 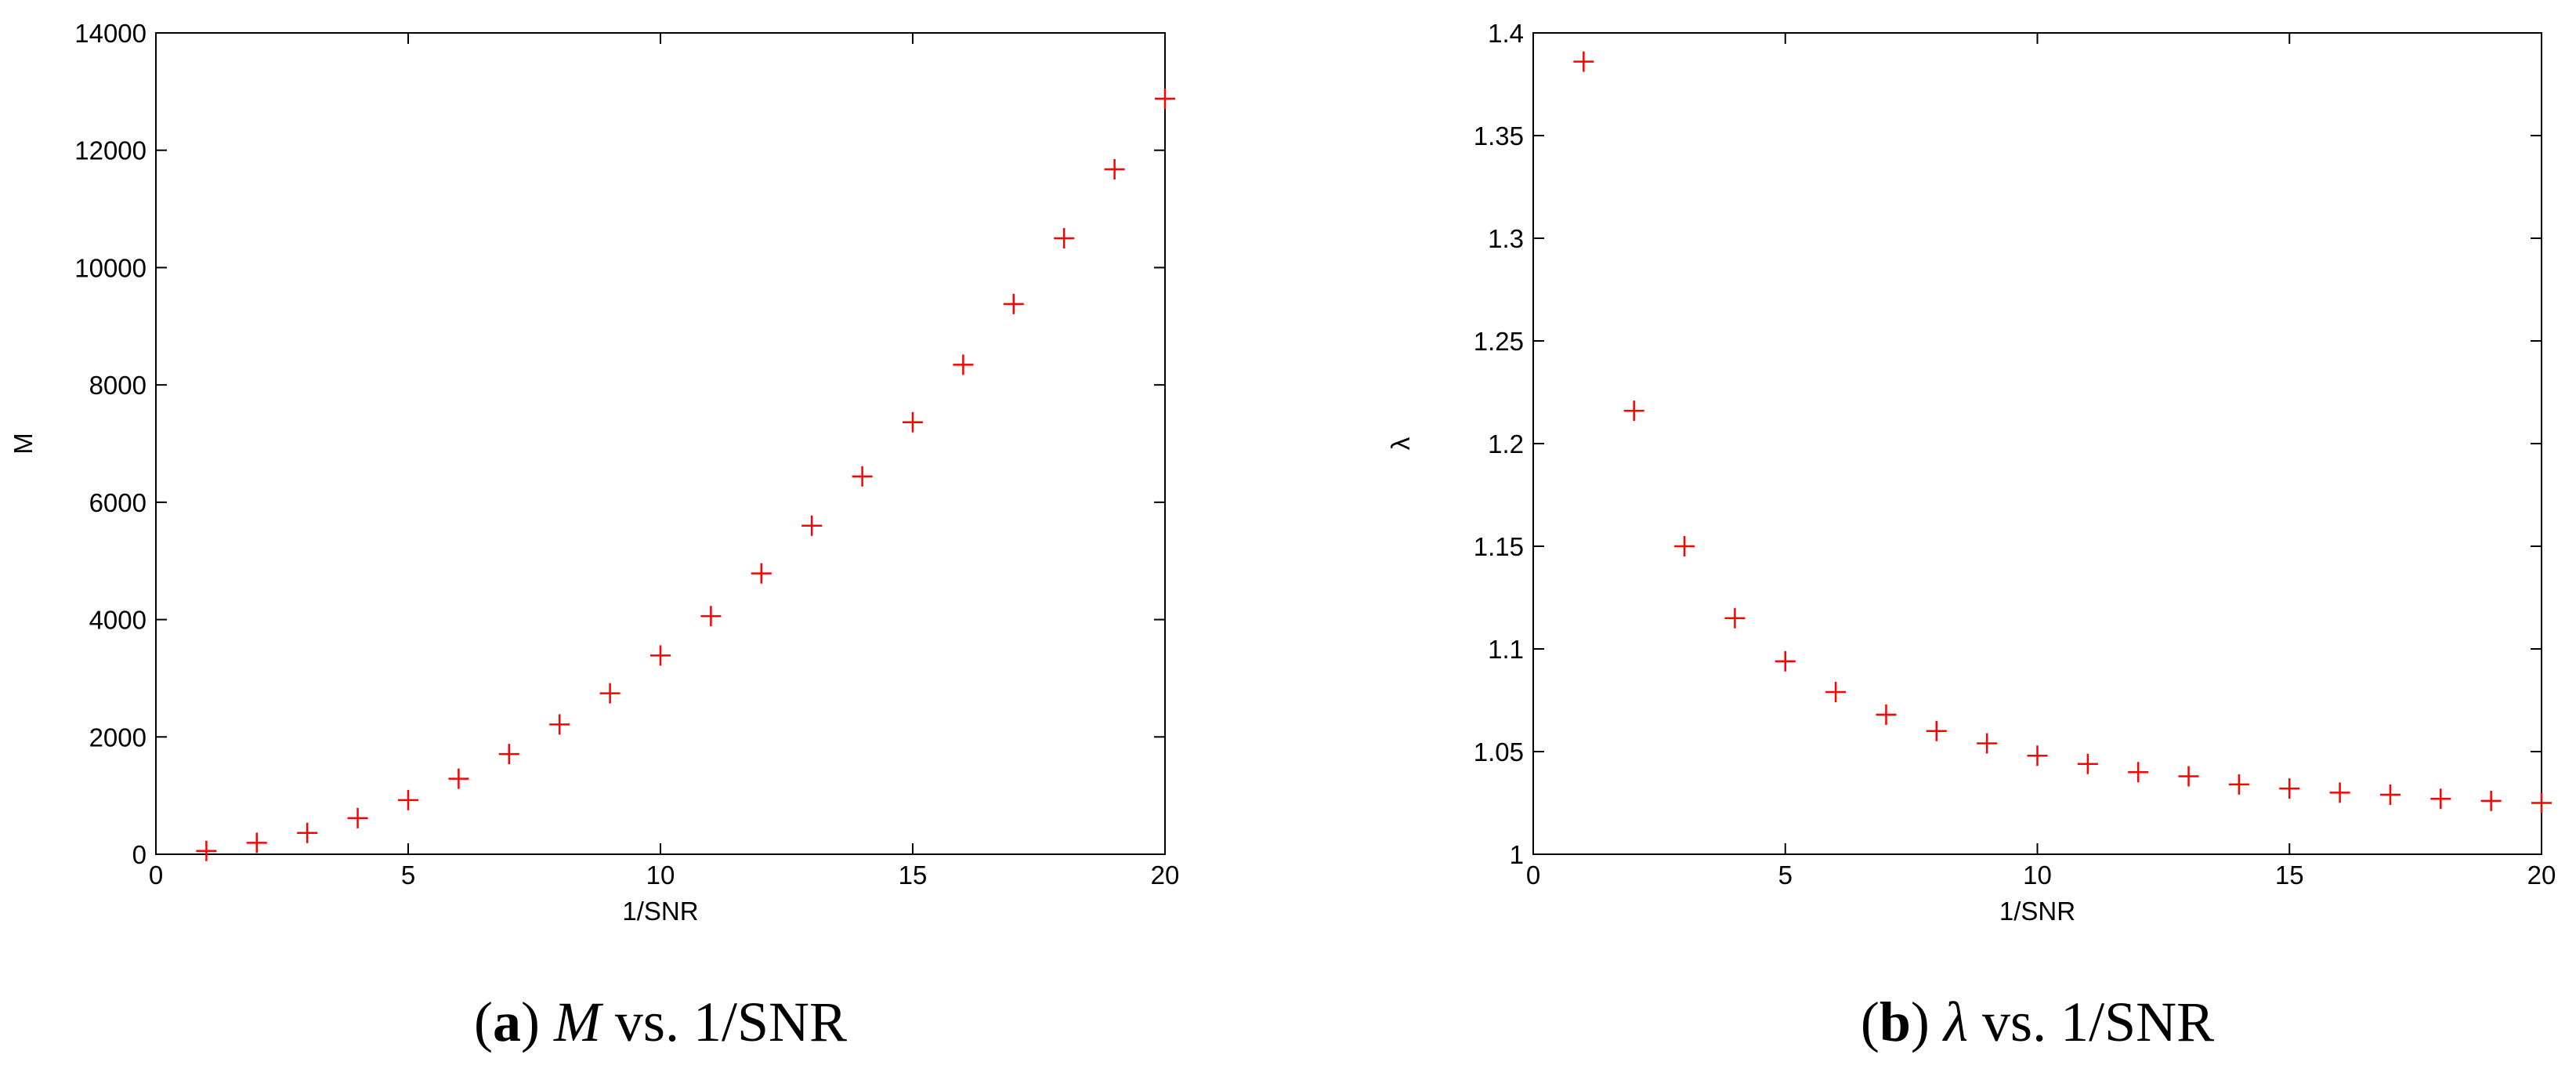 I want to click on y-tick-label: 1.15, so click(x=1499, y=546).